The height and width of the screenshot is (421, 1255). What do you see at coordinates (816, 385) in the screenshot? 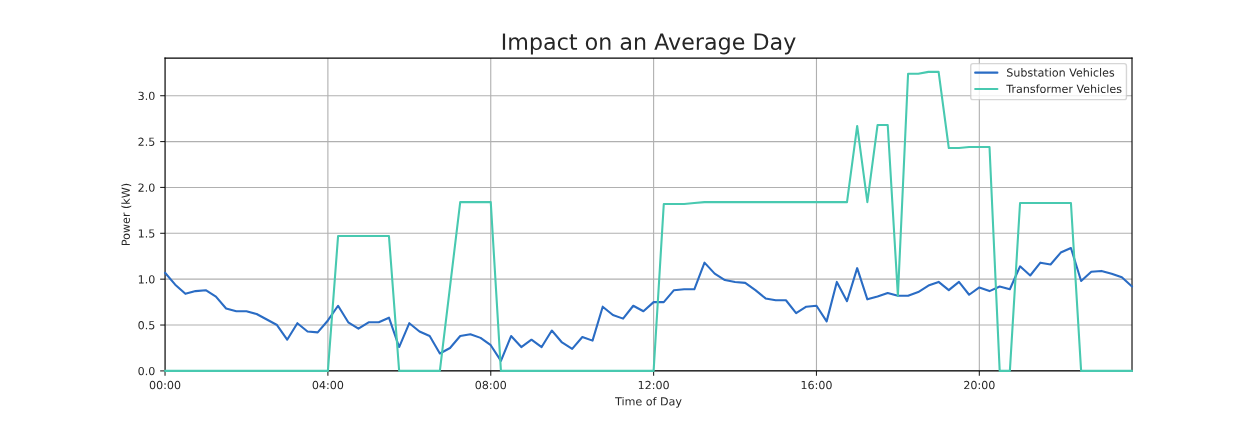
I see `x-tick-label: 16:00` at bounding box center [816, 385].